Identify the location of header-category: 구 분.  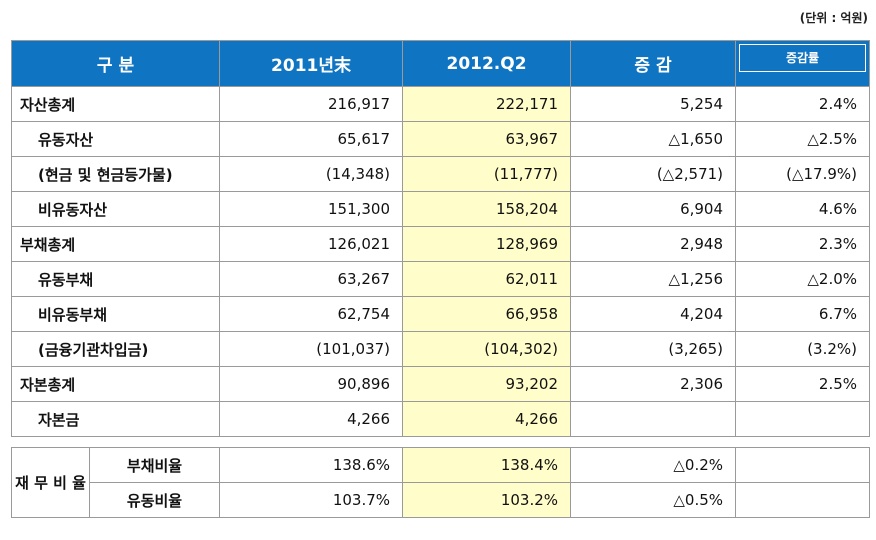
(115, 63).